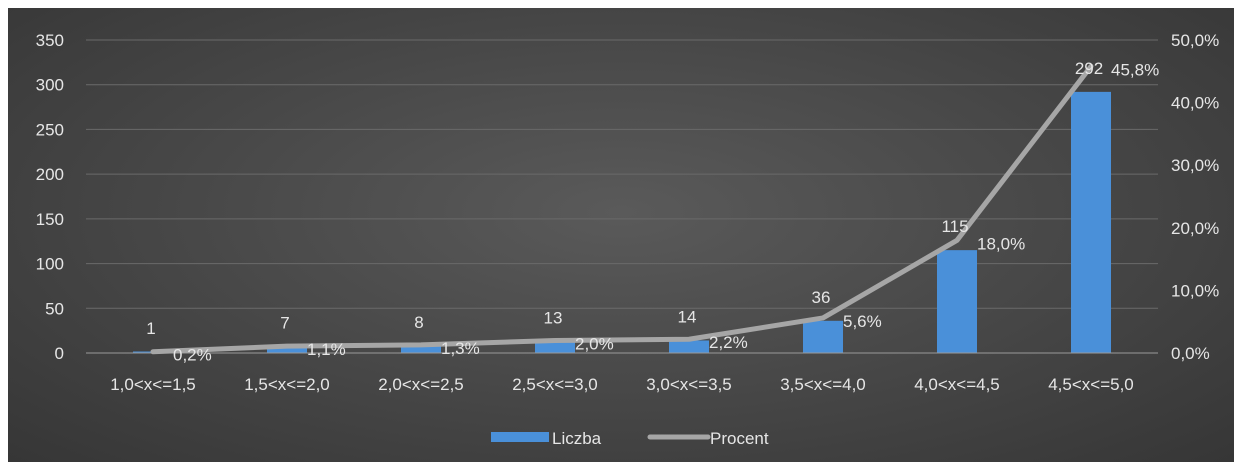 Image resolution: width=1241 pixels, height=468 pixels. I want to click on y2-tick-label: 10,0%, so click(1195, 290).